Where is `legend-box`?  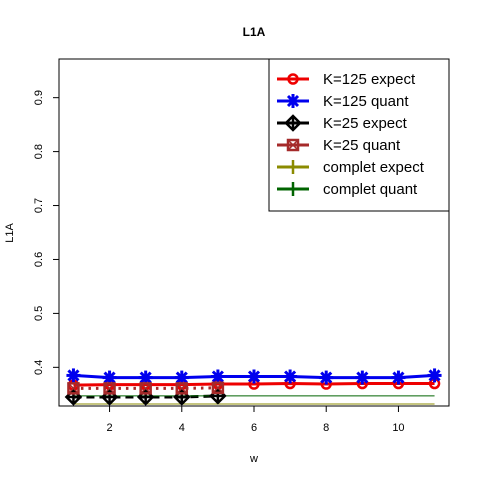 legend-box is located at coordinates (359, 135).